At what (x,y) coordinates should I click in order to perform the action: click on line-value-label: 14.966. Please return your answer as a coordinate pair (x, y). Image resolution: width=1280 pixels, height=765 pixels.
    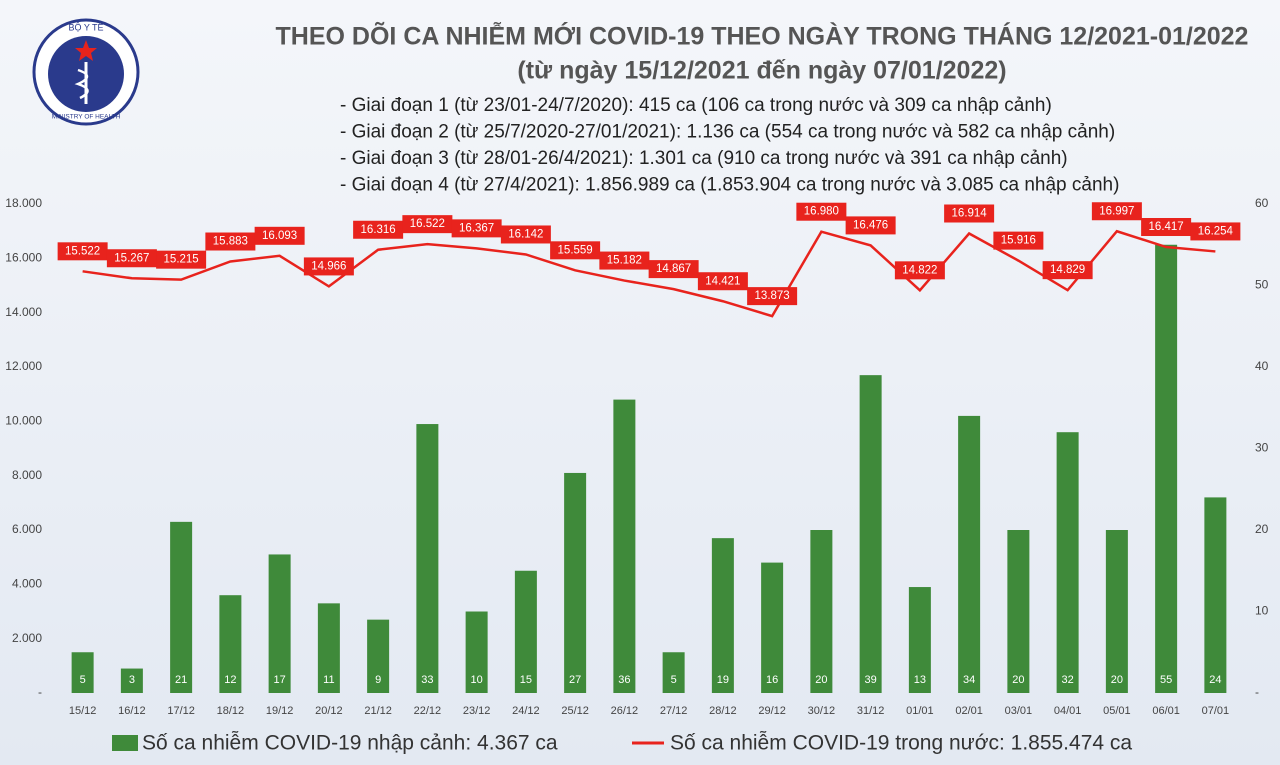
    Looking at the image, I should click on (328, 266).